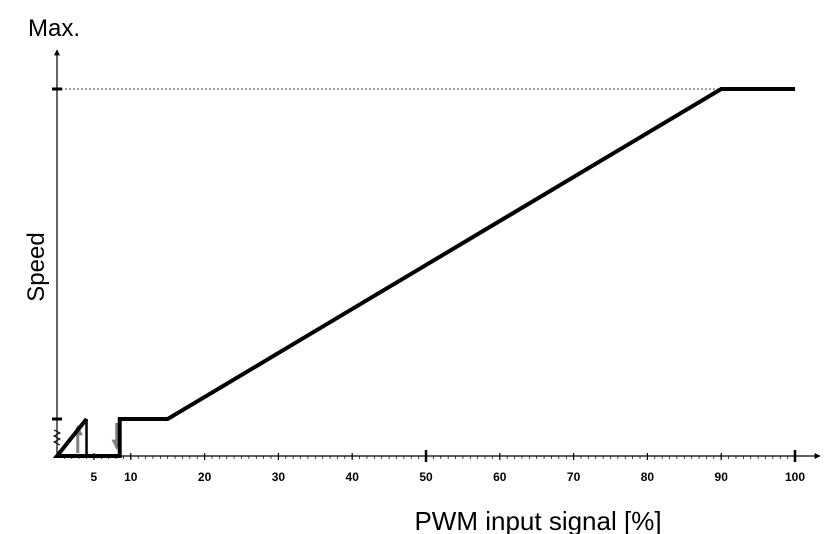  What do you see at coordinates (353, 477) in the screenshot?
I see `x-tick-label: 40` at bounding box center [353, 477].